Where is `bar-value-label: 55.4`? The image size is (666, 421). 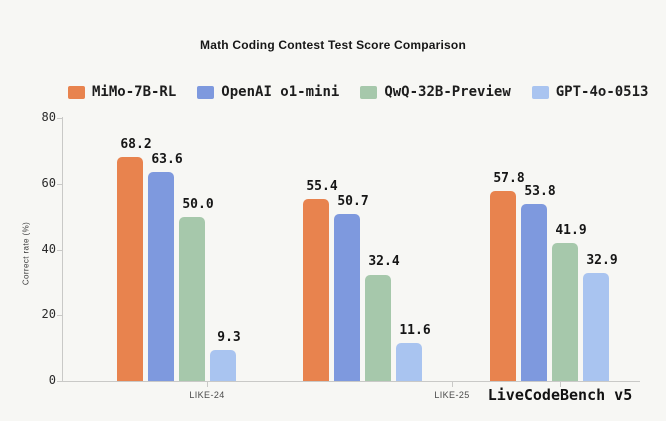
bar-value-label: 55.4 is located at coordinates (322, 186).